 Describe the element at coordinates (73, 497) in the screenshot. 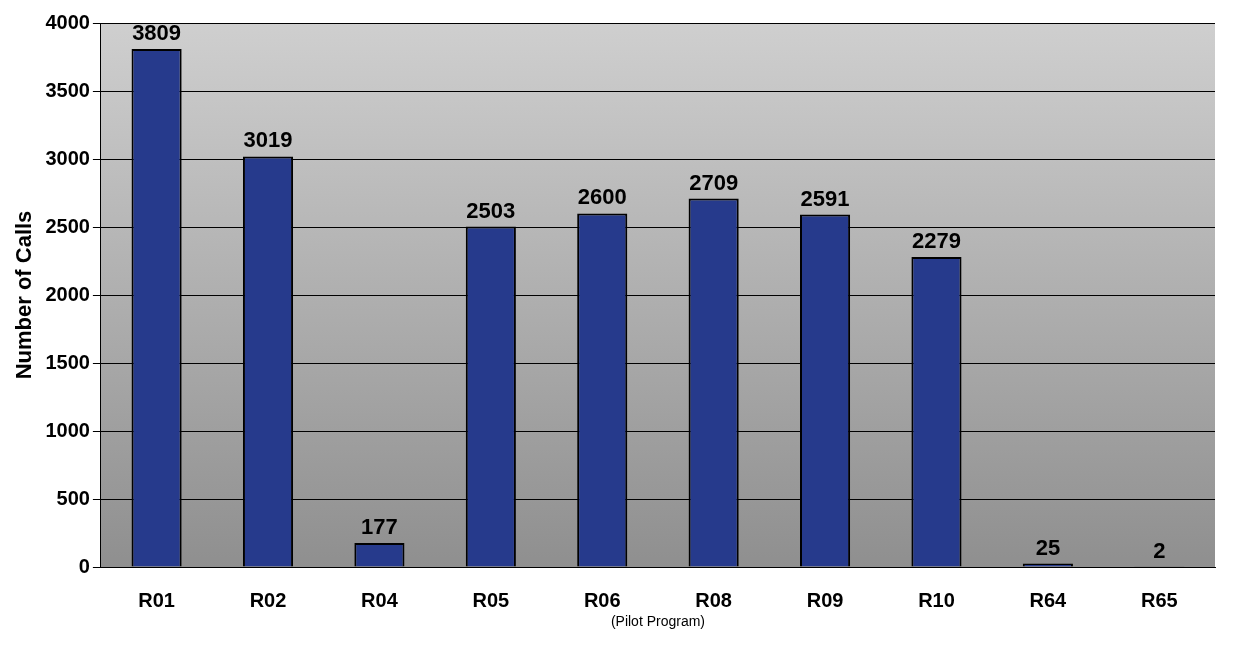

I see `y-tick-label: 500` at that location.